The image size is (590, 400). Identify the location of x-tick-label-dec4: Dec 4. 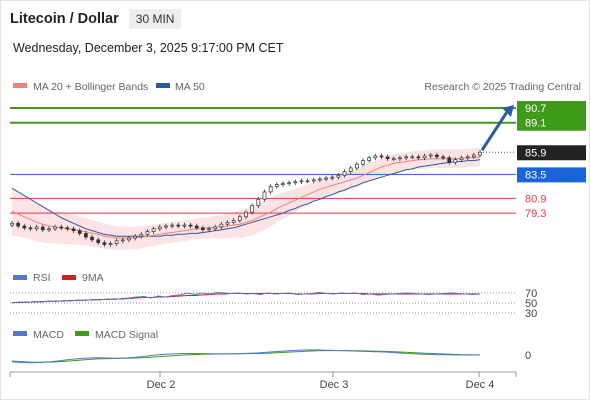
(480, 385).